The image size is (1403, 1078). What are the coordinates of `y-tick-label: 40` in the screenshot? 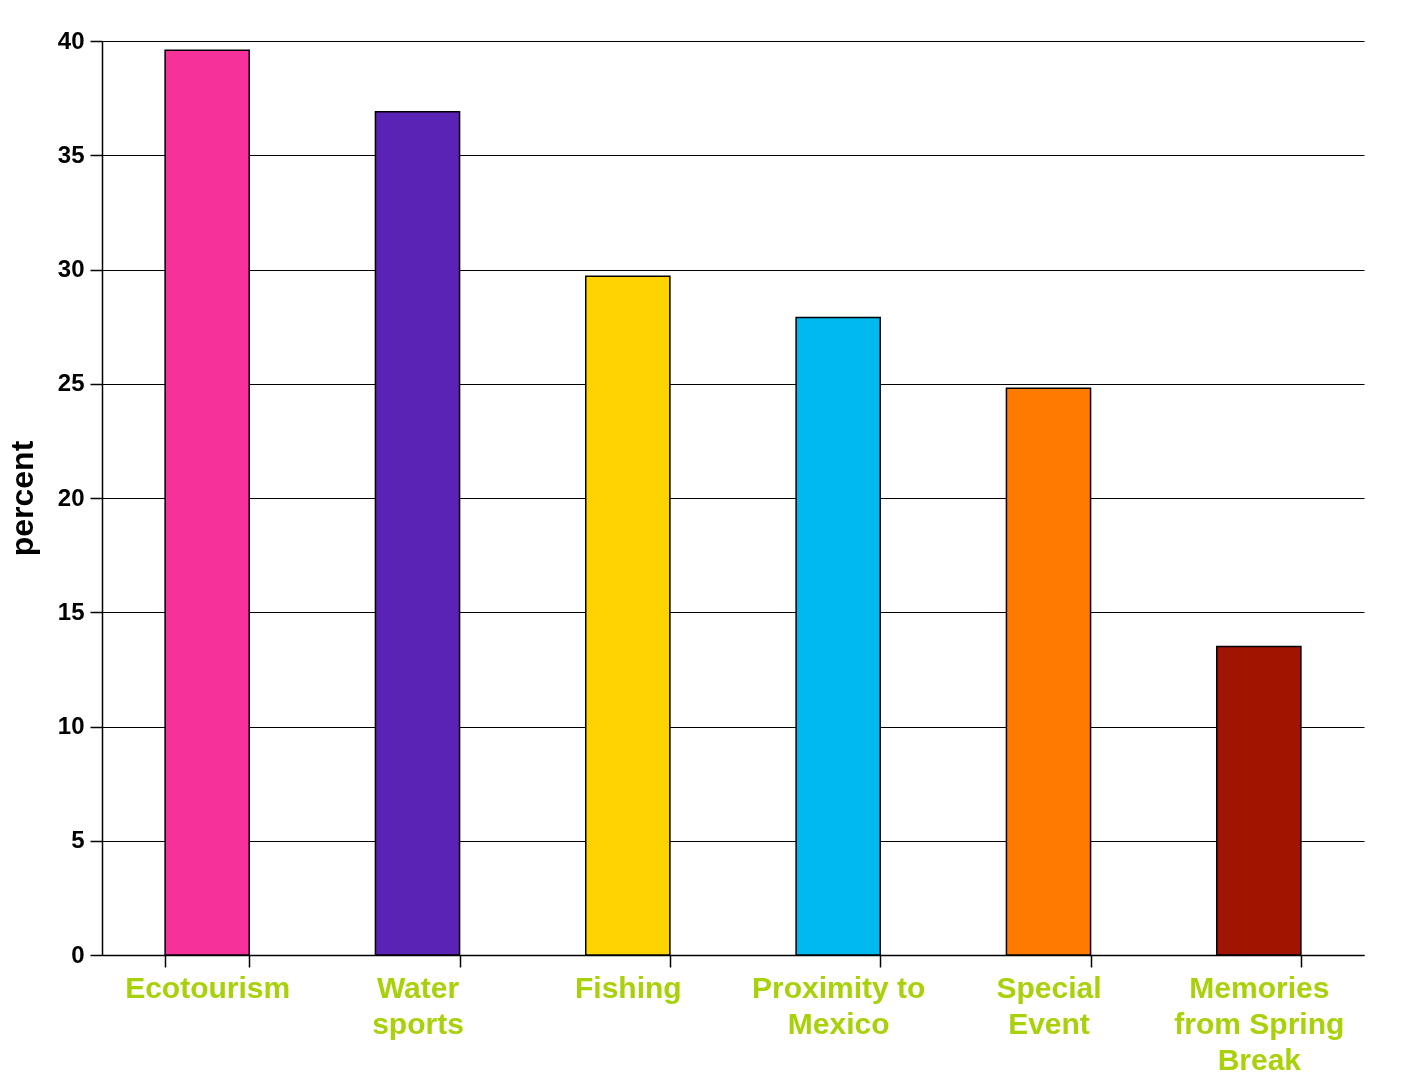 It's located at (71, 40).